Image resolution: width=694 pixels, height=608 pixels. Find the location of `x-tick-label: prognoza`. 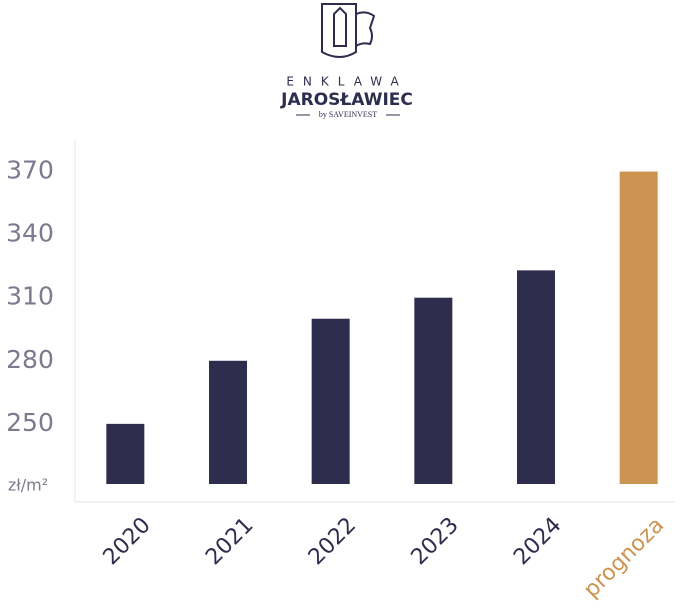

x-tick-label: prognoza is located at coordinates (624, 558).